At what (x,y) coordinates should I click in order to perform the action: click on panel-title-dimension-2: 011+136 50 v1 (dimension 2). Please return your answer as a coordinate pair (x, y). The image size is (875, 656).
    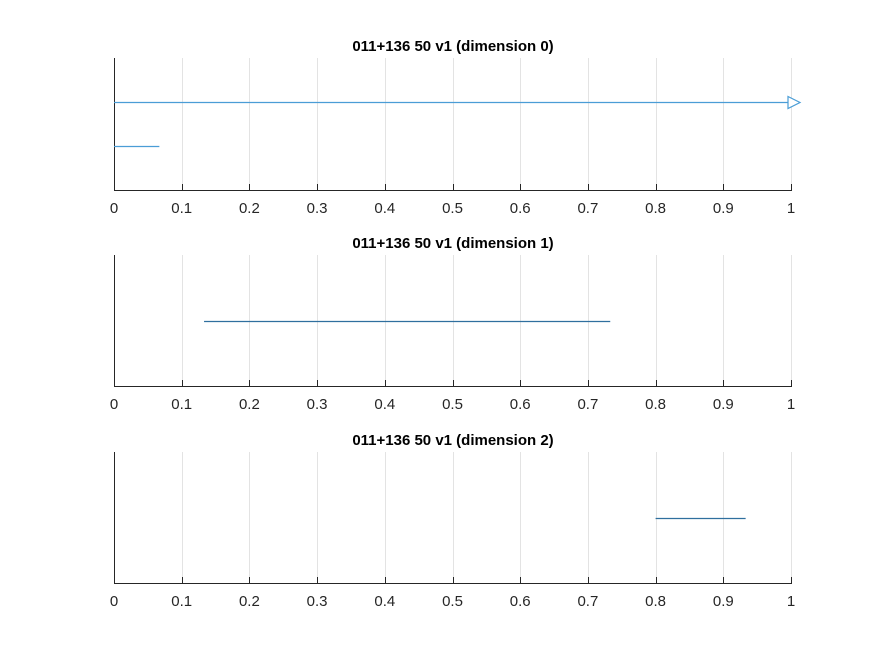
    Looking at the image, I should click on (452, 440).